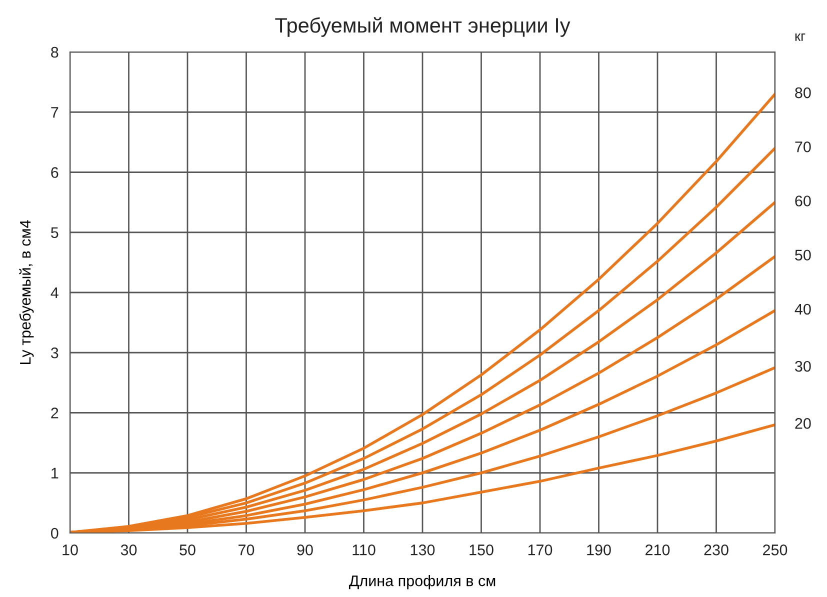 Image resolution: width=827 pixels, height=597 pixels. I want to click on x-tick-label: 30, so click(128, 550).